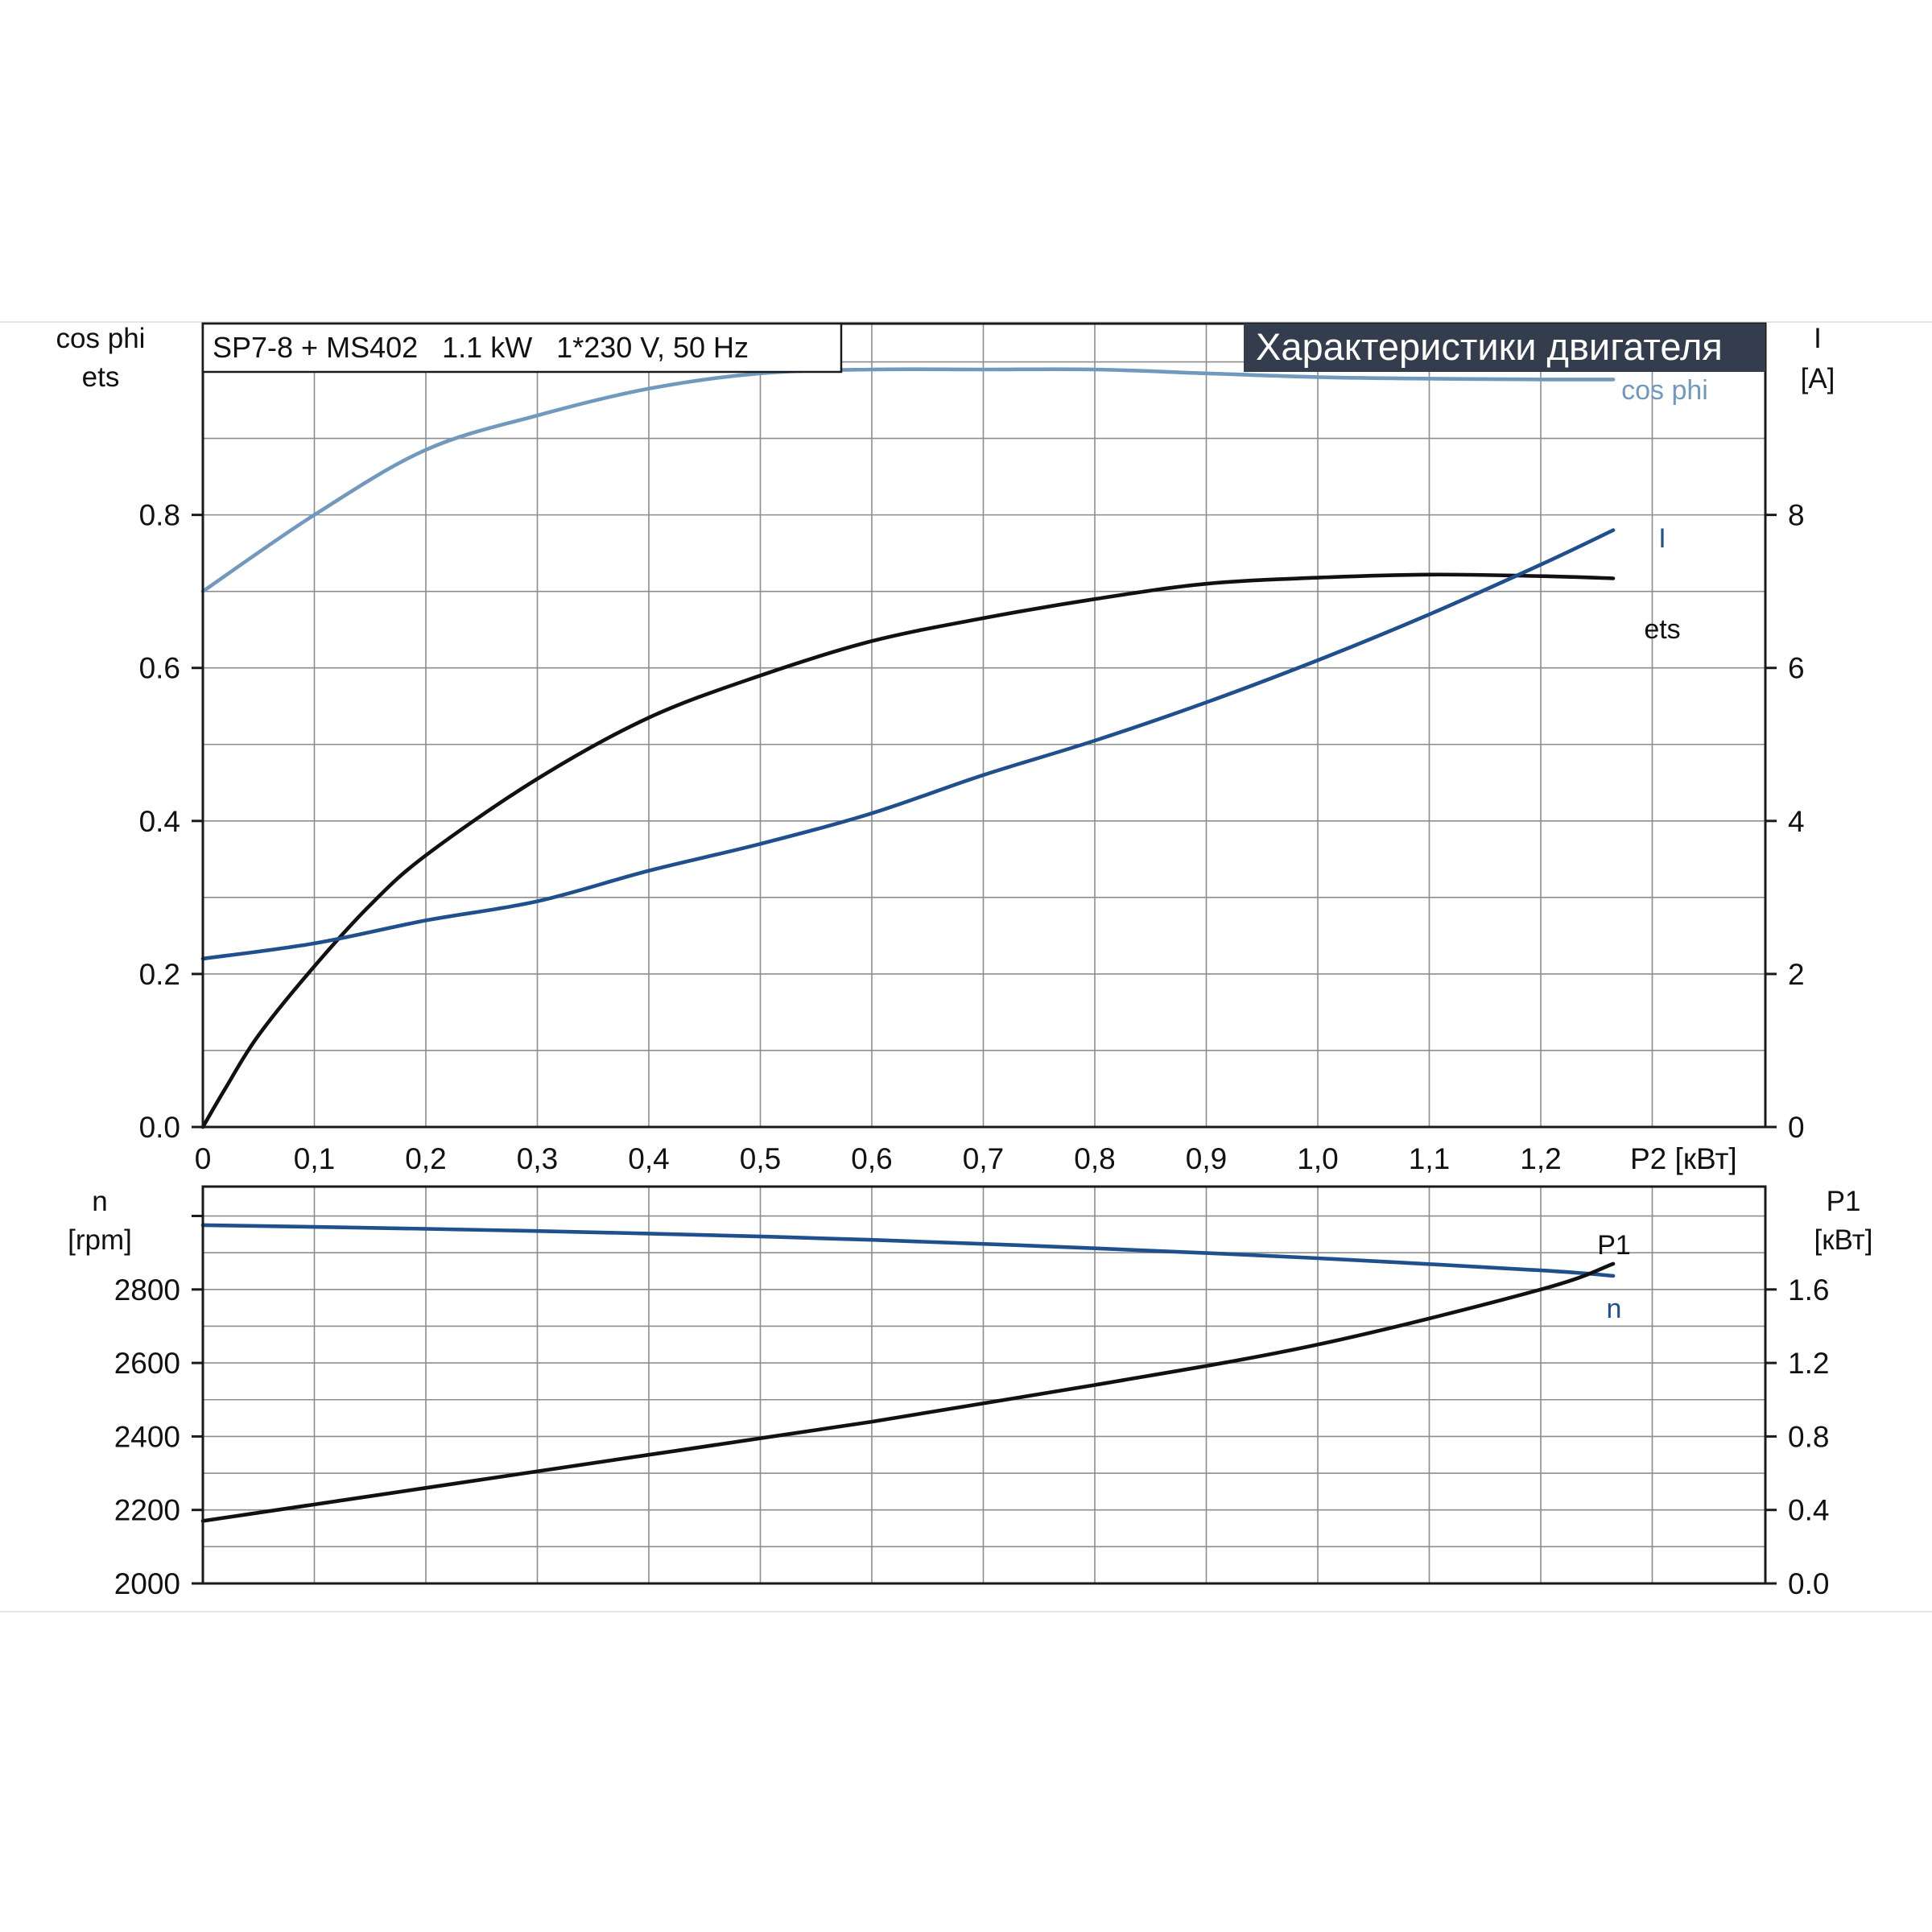 The image size is (1932, 1932). What do you see at coordinates (1808, 1510) in the screenshot?
I see `right-tick-label: 0.4` at bounding box center [1808, 1510].